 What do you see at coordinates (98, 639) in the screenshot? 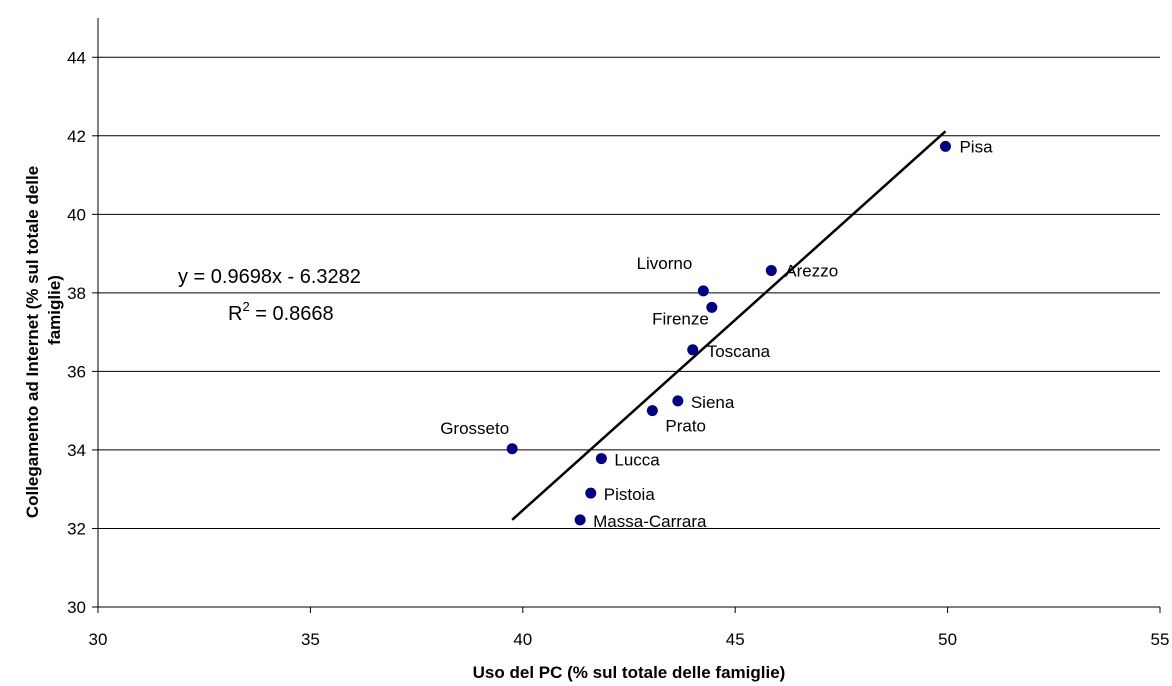
I see `x-tick-label: 30` at bounding box center [98, 639].